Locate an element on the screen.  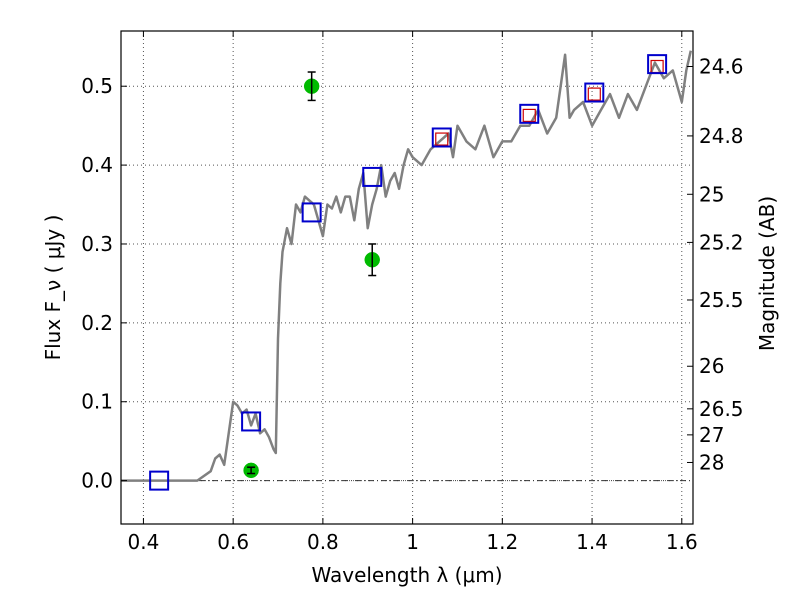
right-tick-label: 24.6 is located at coordinates (721, 66).